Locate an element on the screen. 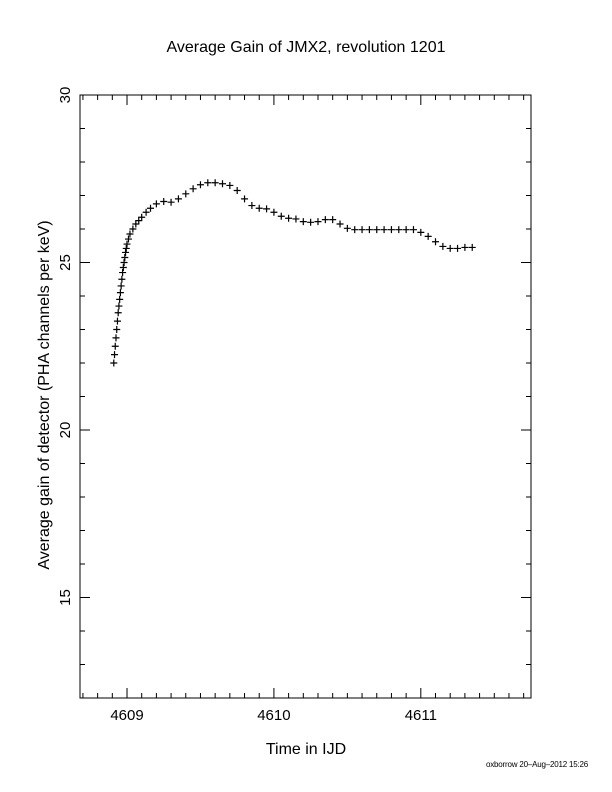  x-tick-label: 4610 is located at coordinates (273, 715).